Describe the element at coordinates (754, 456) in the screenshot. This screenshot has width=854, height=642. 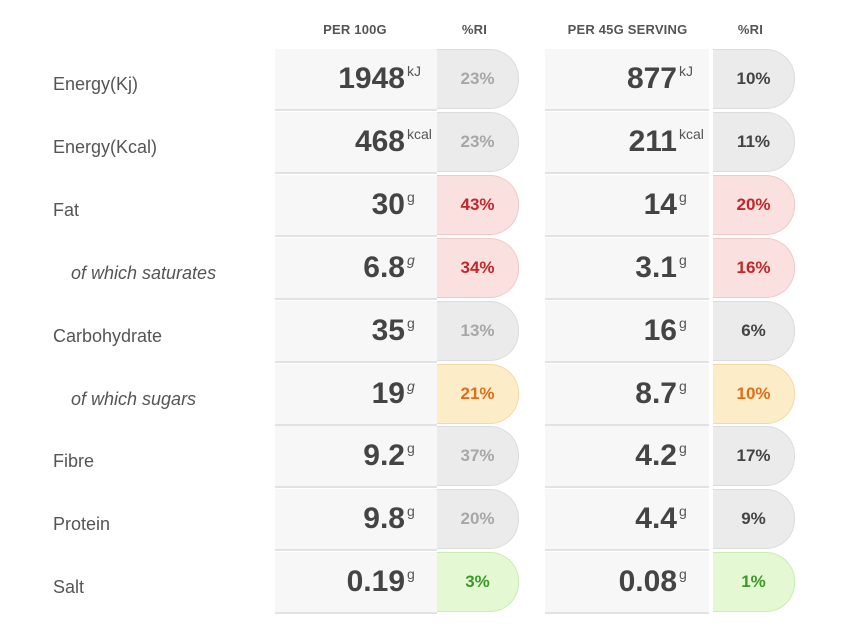
I see `ri-serving-badge: 17%` at that location.